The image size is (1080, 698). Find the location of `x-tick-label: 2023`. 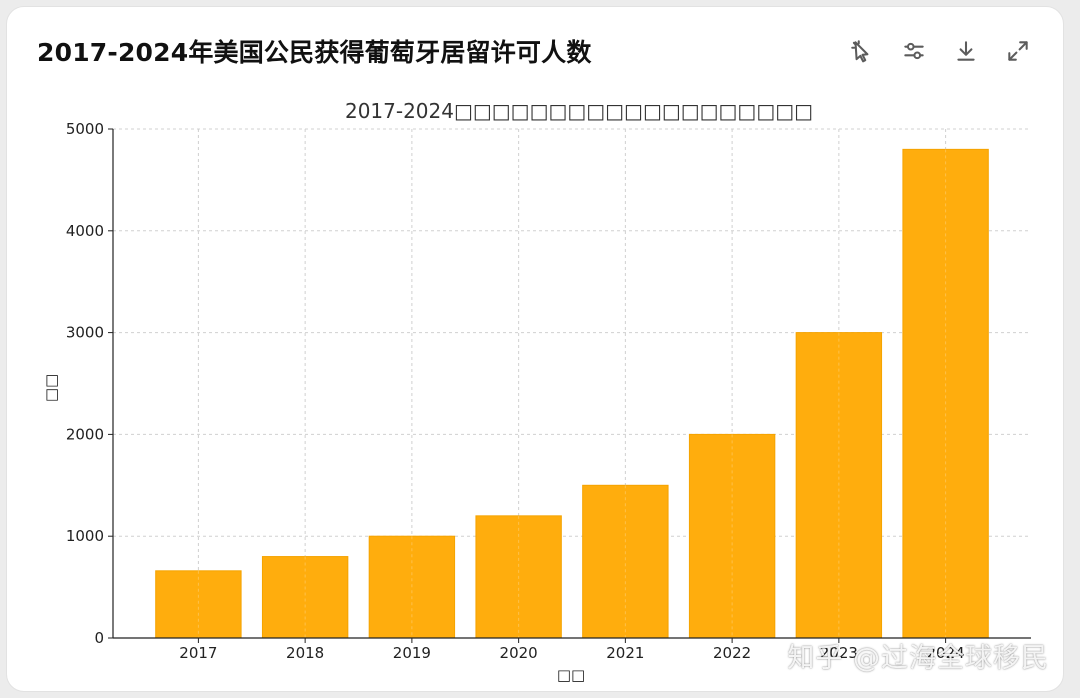

x-tick-label: 2023 is located at coordinates (839, 653).